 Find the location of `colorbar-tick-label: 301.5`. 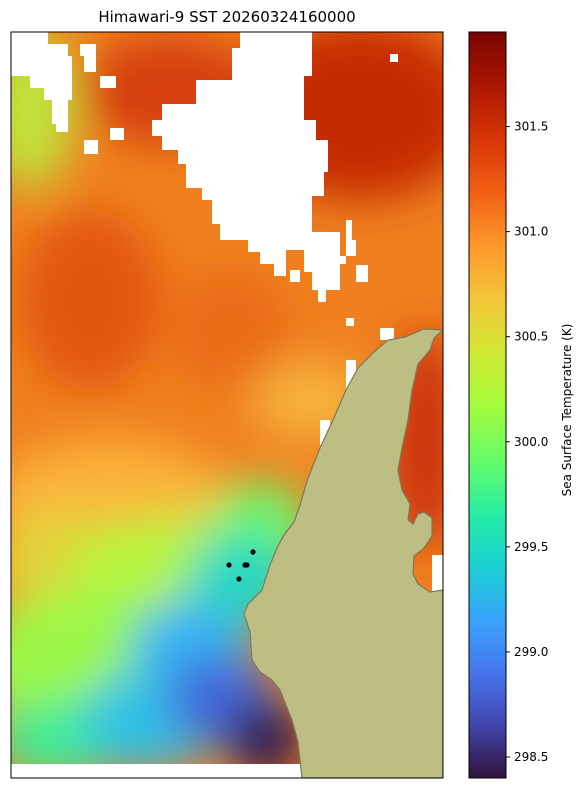

colorbar-tick-label: 301.5 is located at coordinates (531, 127).